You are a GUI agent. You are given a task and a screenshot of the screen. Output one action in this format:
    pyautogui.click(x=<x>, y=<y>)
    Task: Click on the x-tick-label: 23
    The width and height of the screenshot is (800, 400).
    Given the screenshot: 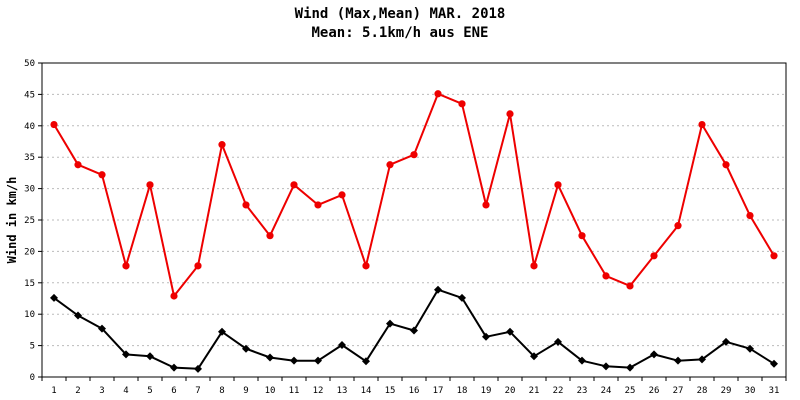 What is the action you would take?
    pyautogui.click(x=582, y=391)
    